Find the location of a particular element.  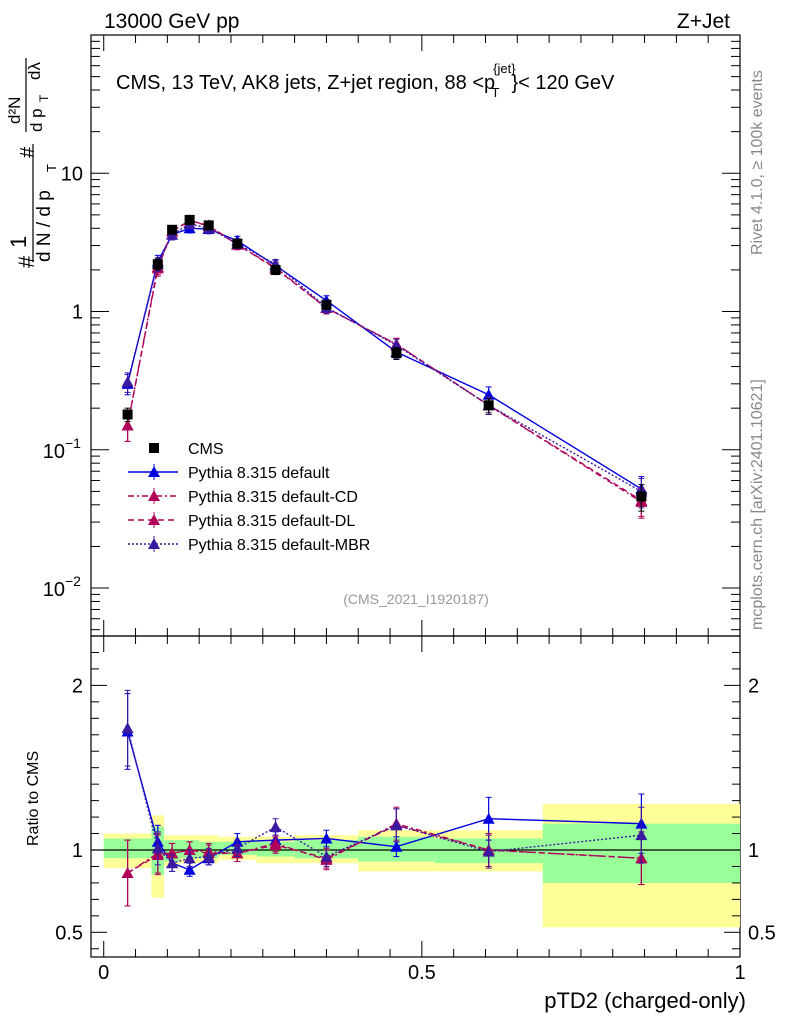

y-tick-exponent: −1 is located at coordinates (73, 443).